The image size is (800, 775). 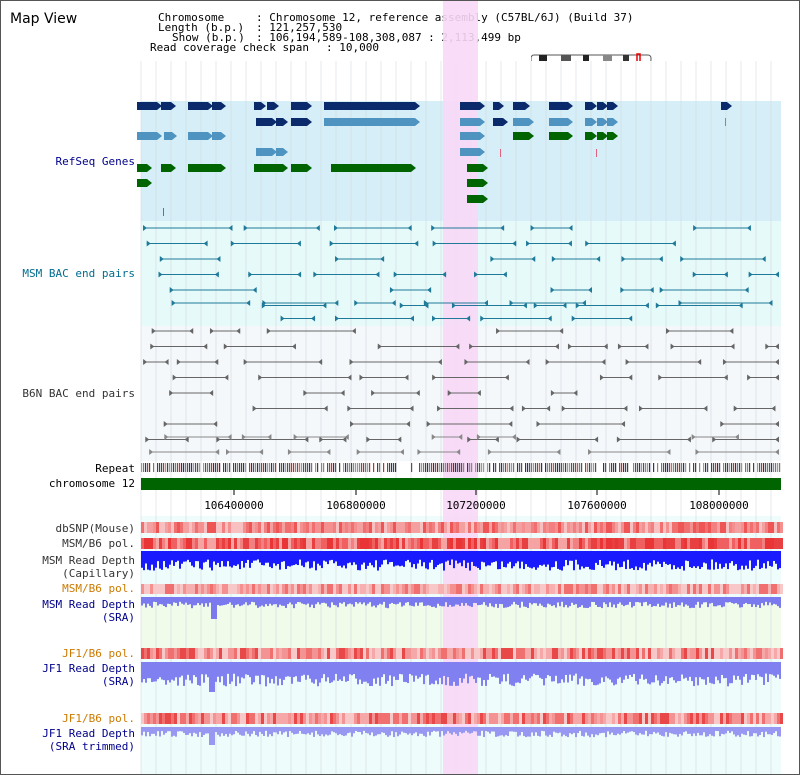 I want to click on axis-tick-label: 107200000, so click(x=476, y=505).